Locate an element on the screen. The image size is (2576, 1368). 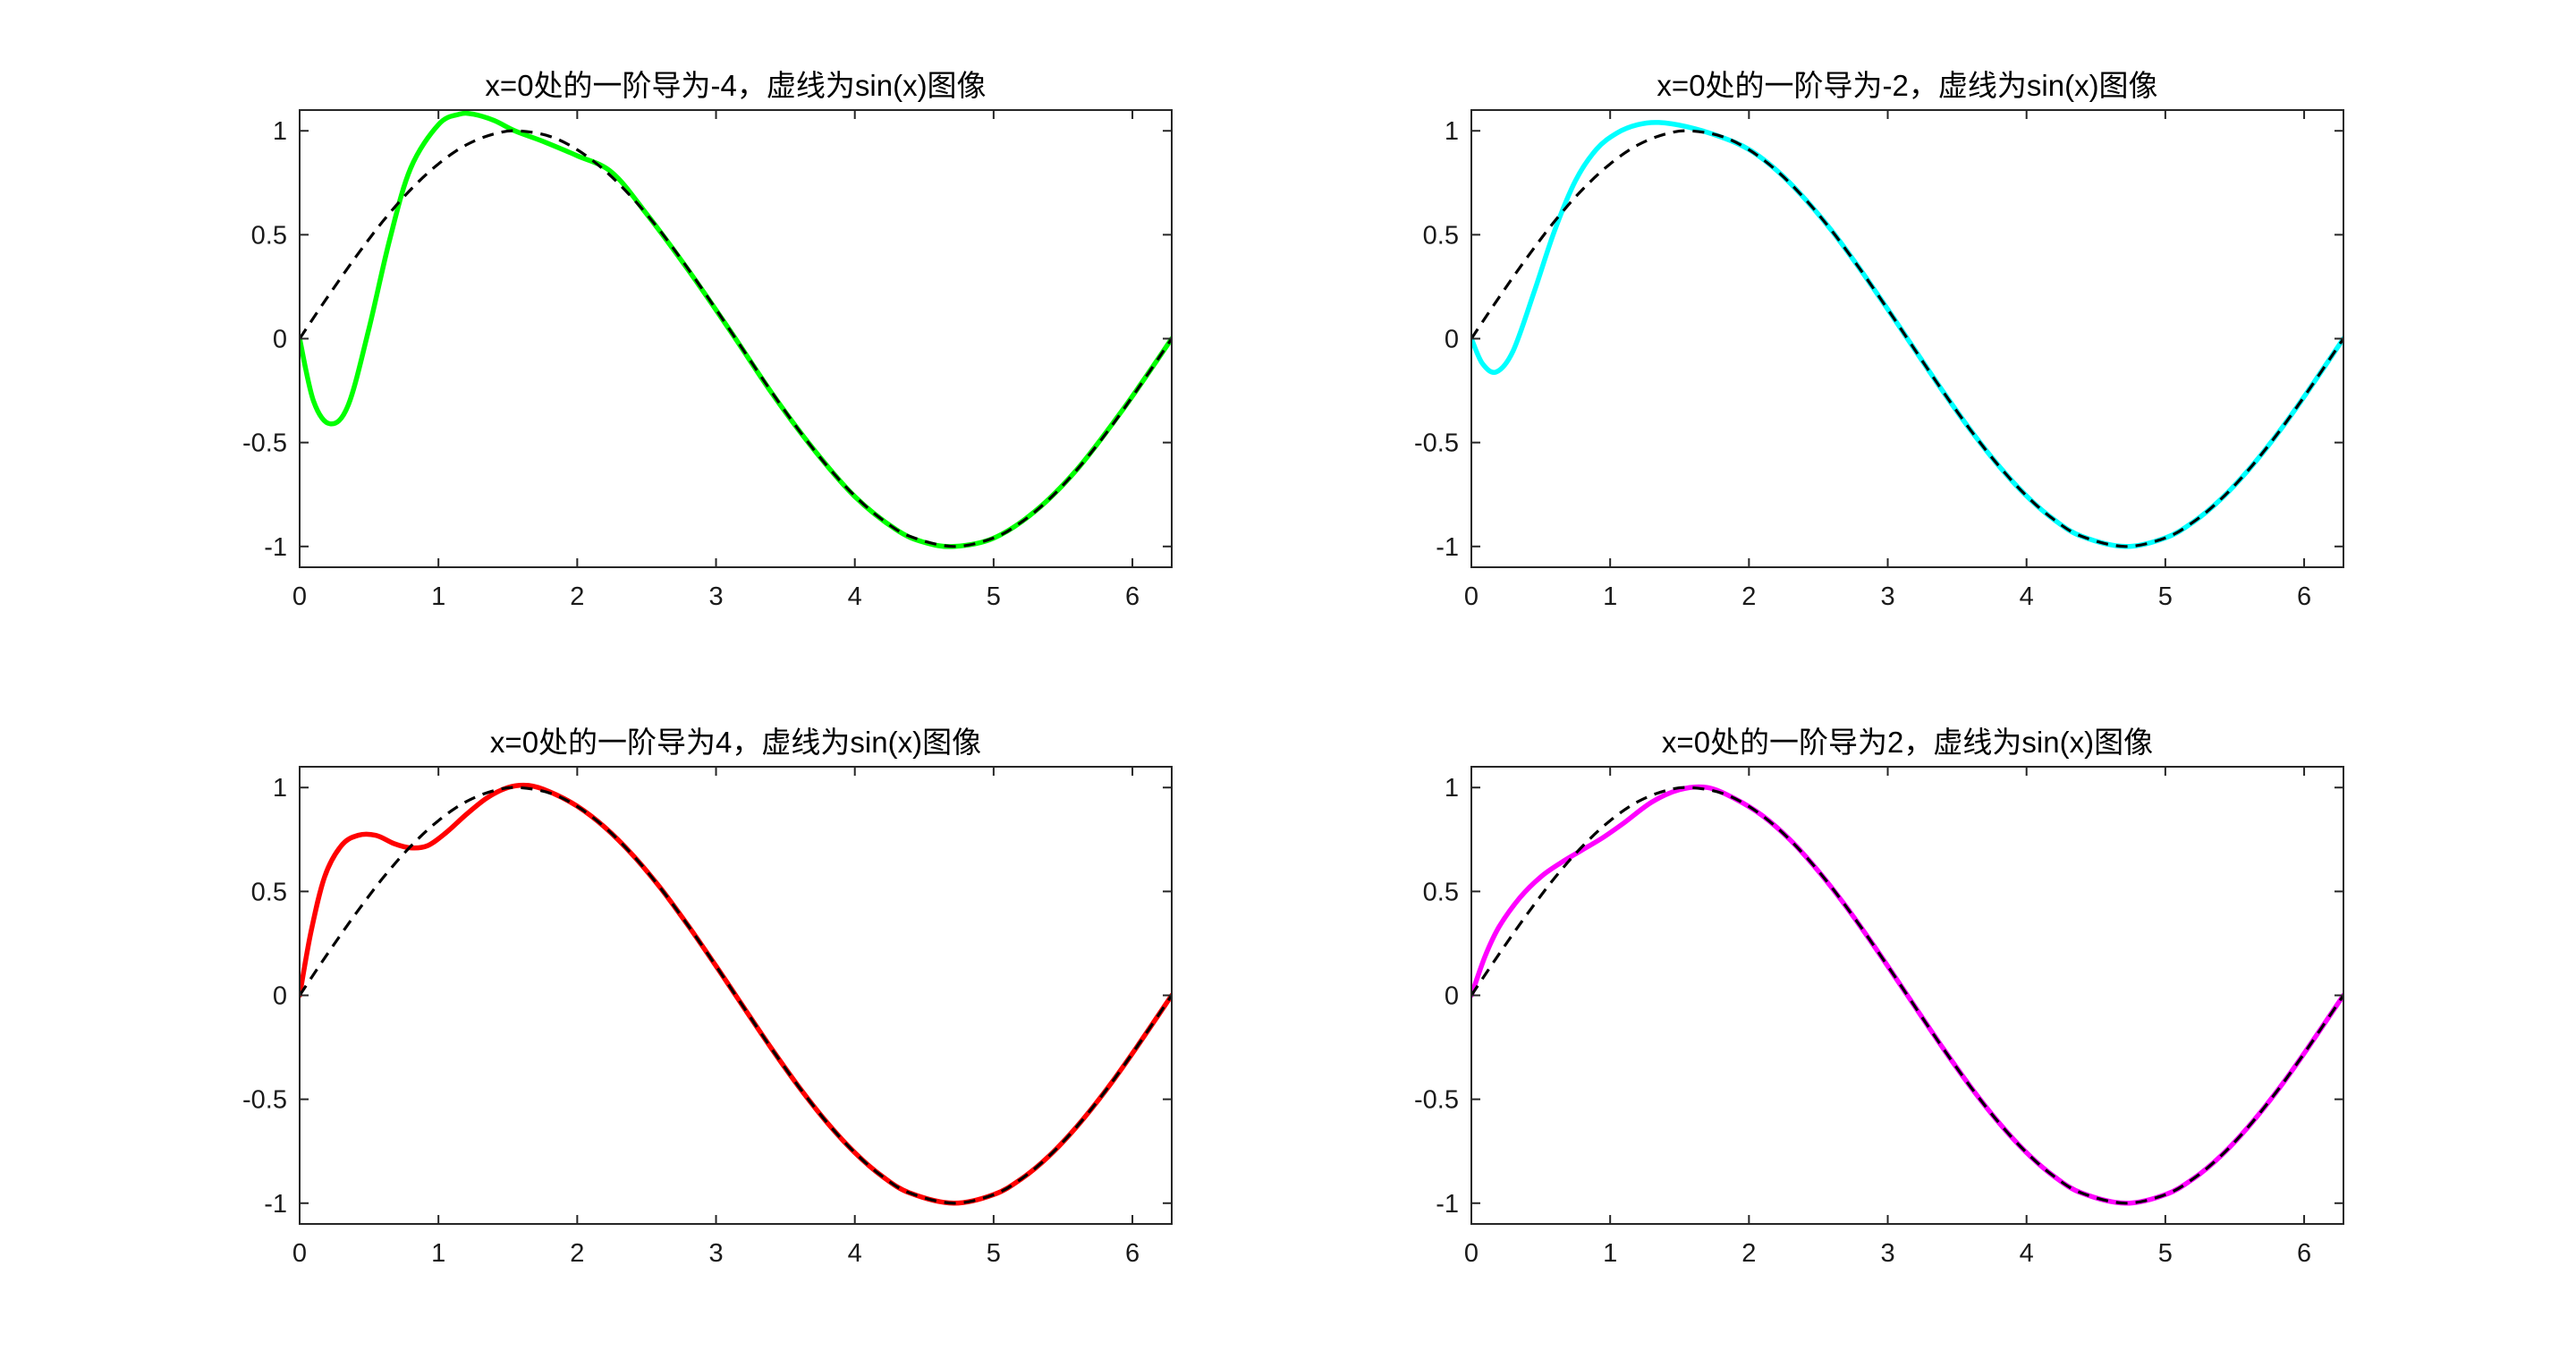
subplot-4: x=0处的一阶导为2，虚线为sin(x)图像 0 1 2 3 4 5 6 -1 -0.5 0 0.5 1 is located at coordinates (1879, 997).